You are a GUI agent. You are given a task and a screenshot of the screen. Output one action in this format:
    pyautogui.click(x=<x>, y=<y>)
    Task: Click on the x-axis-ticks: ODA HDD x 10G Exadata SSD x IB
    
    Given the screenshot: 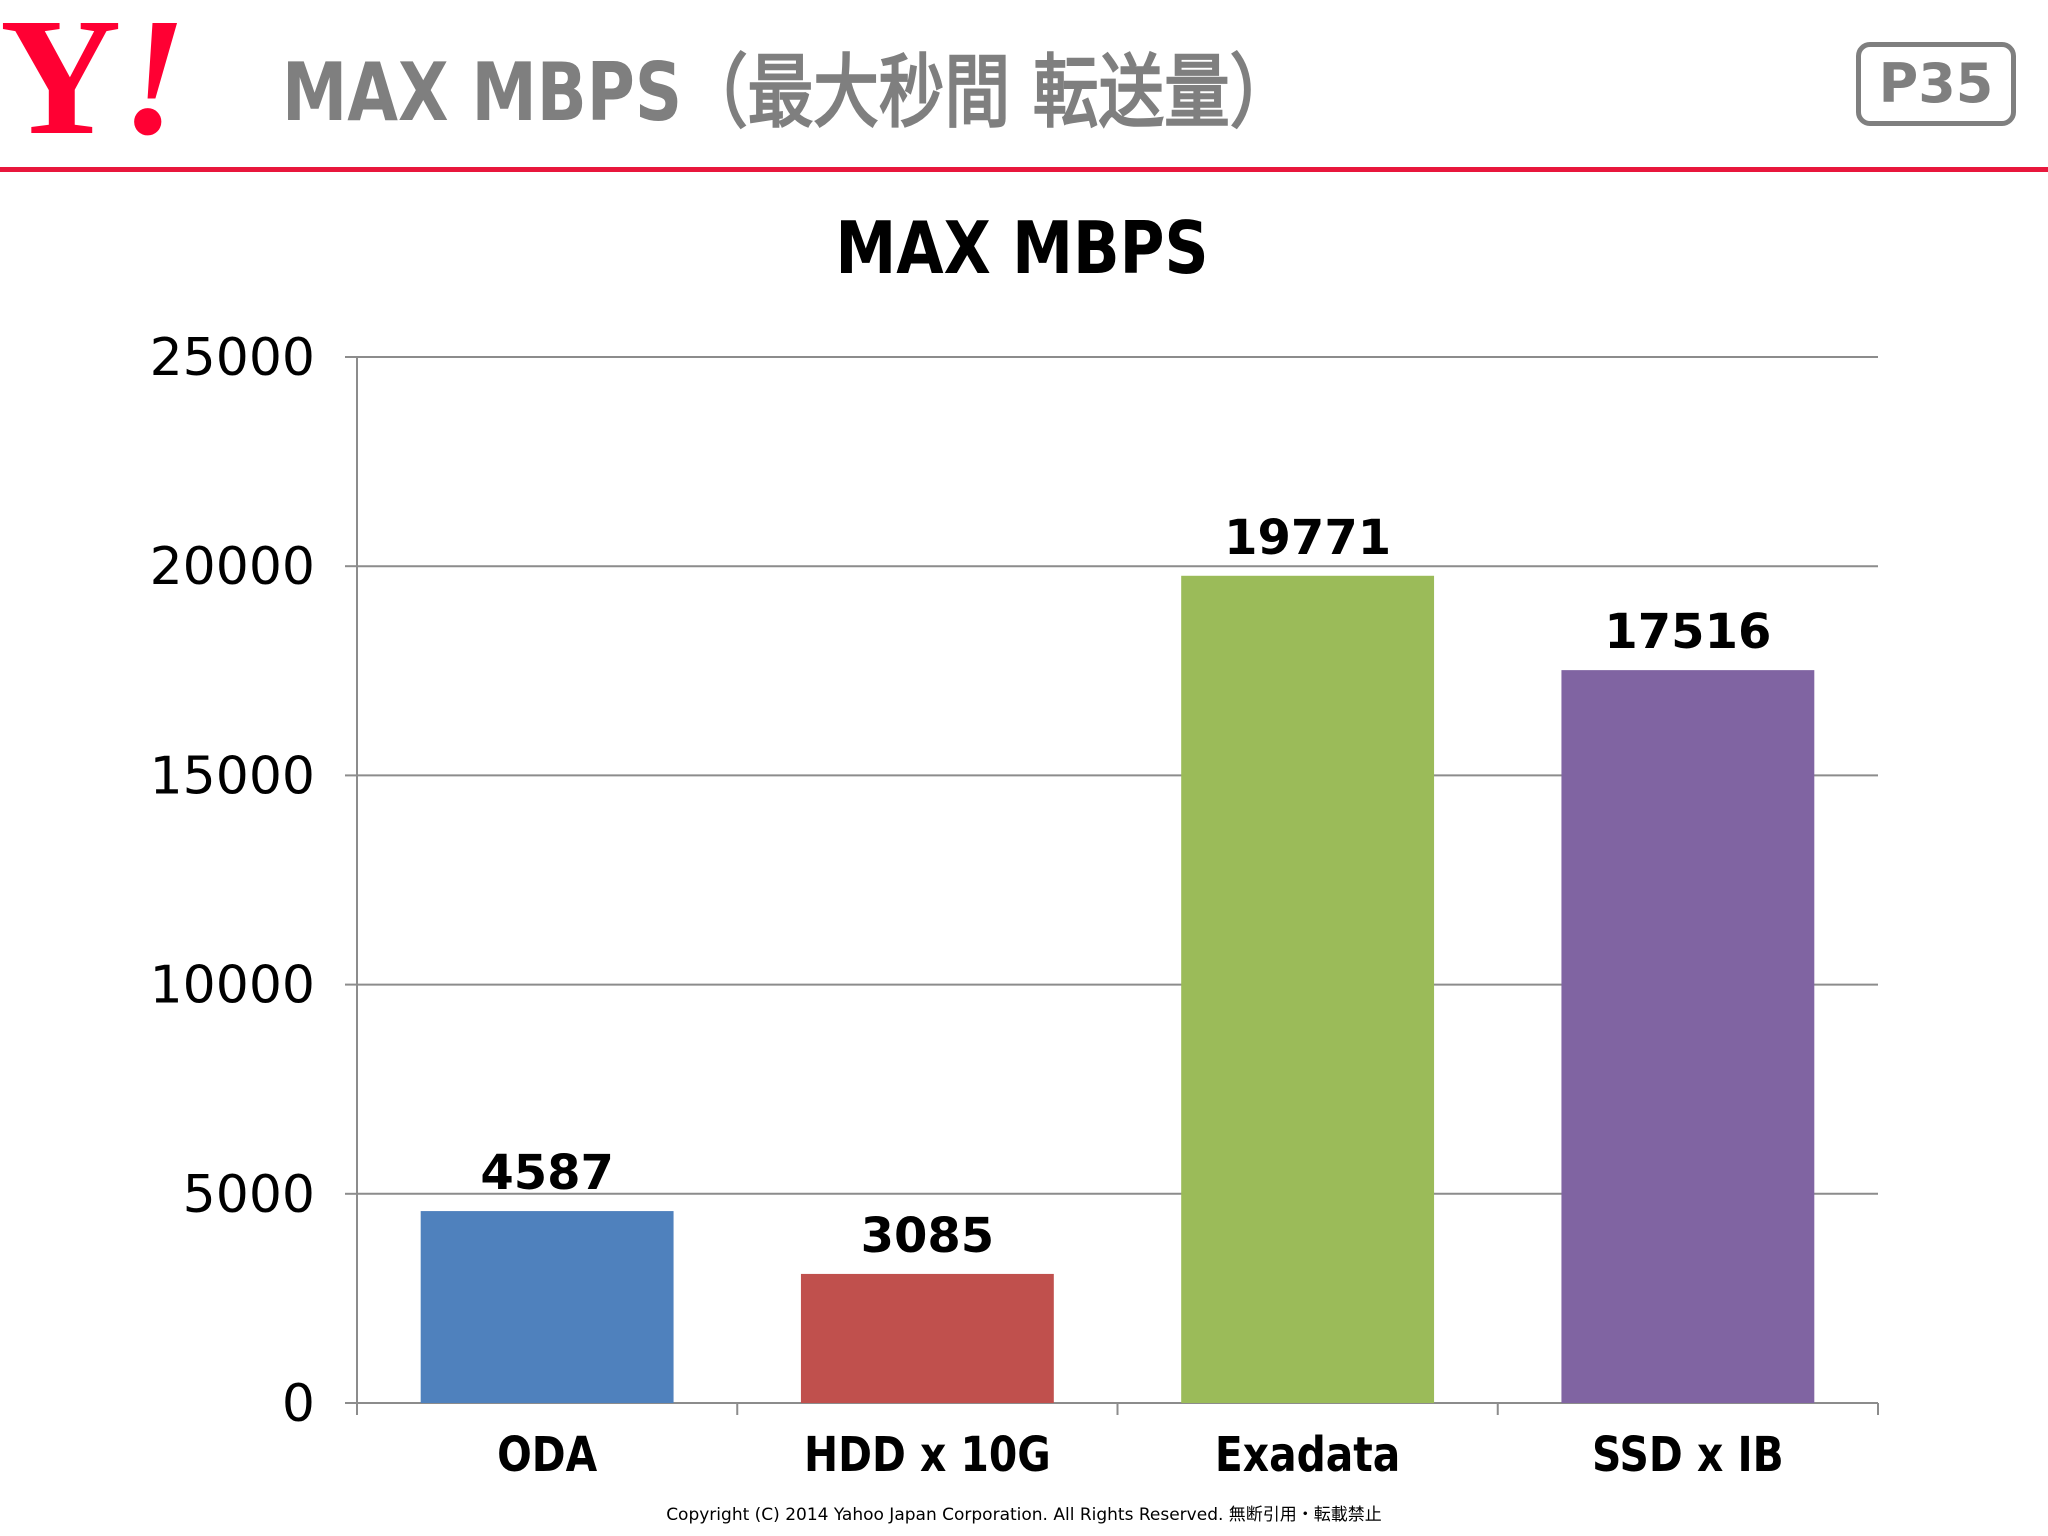 What is the action you would take?
    pyautogui.click(x=1140, y=1455)
    